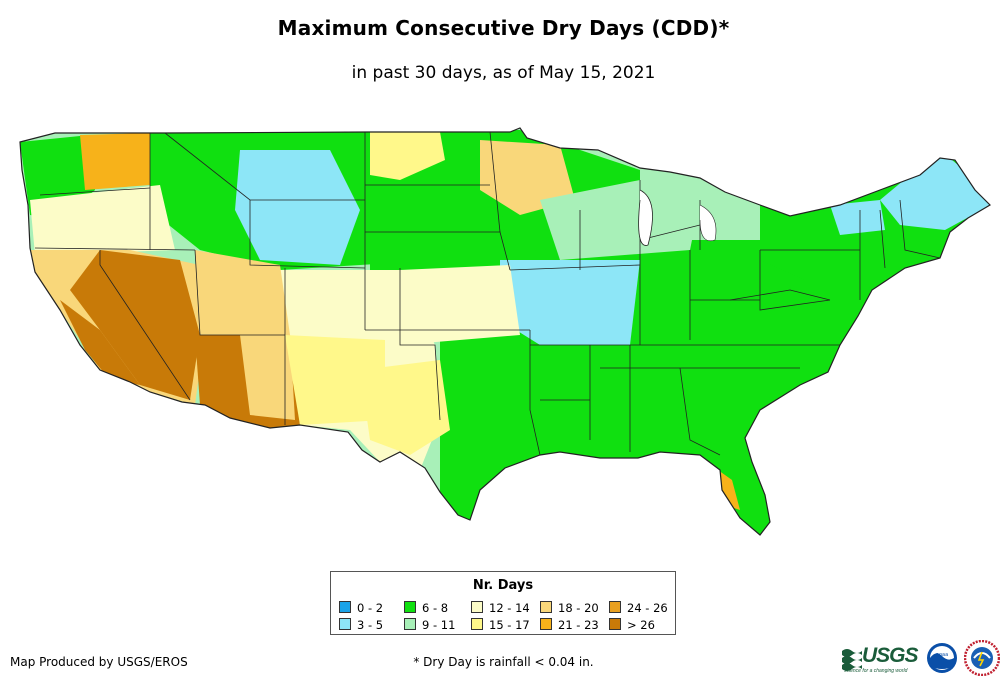 The height and width of the screenshot is (691, 1007). What do you see at coordinates (435, 608) in the screenshot?
I see `legend-label: 6 - 8` at bounding box center [435, 608].